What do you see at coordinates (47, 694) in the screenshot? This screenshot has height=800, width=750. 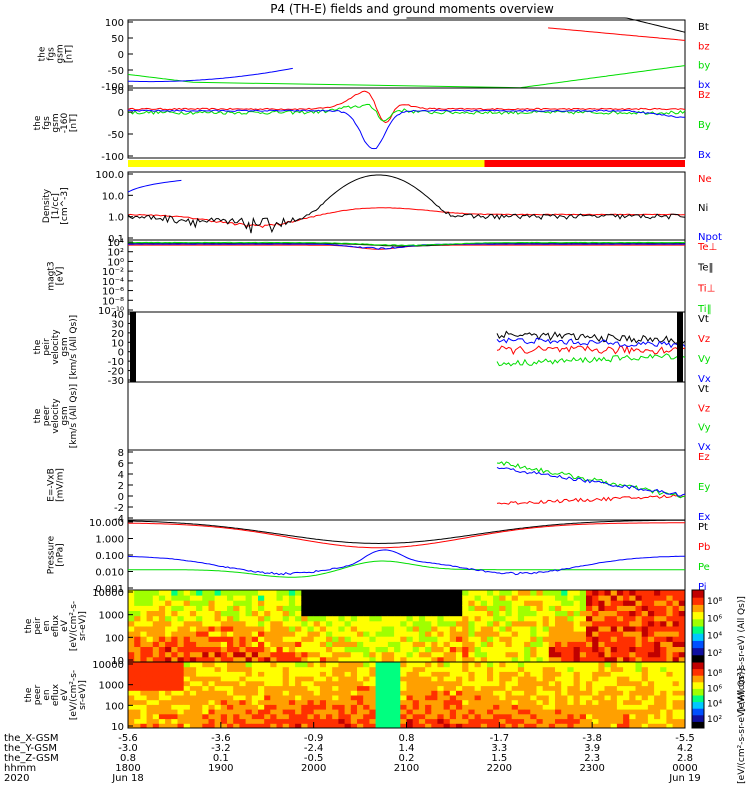 I see `y-axis-label: en` at bounding box center [47, 694].